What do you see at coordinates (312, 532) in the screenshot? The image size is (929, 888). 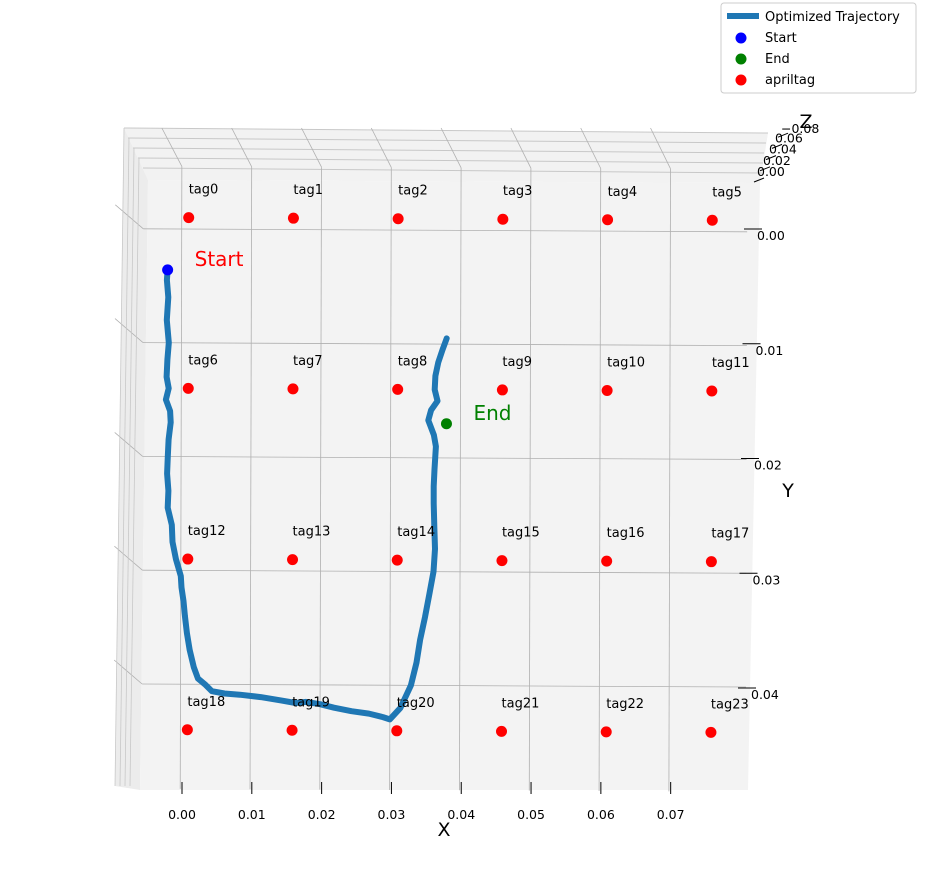 I see `apriltag-label: tag13` at bounding box center [312, 532].